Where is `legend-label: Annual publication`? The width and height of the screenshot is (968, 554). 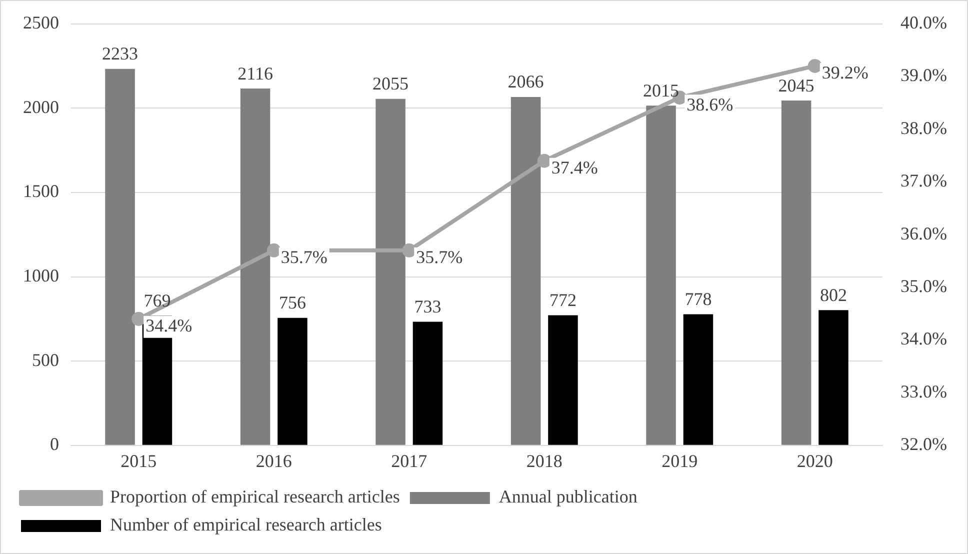
legend-label: Annual publication is located at coordinates (568, 496).